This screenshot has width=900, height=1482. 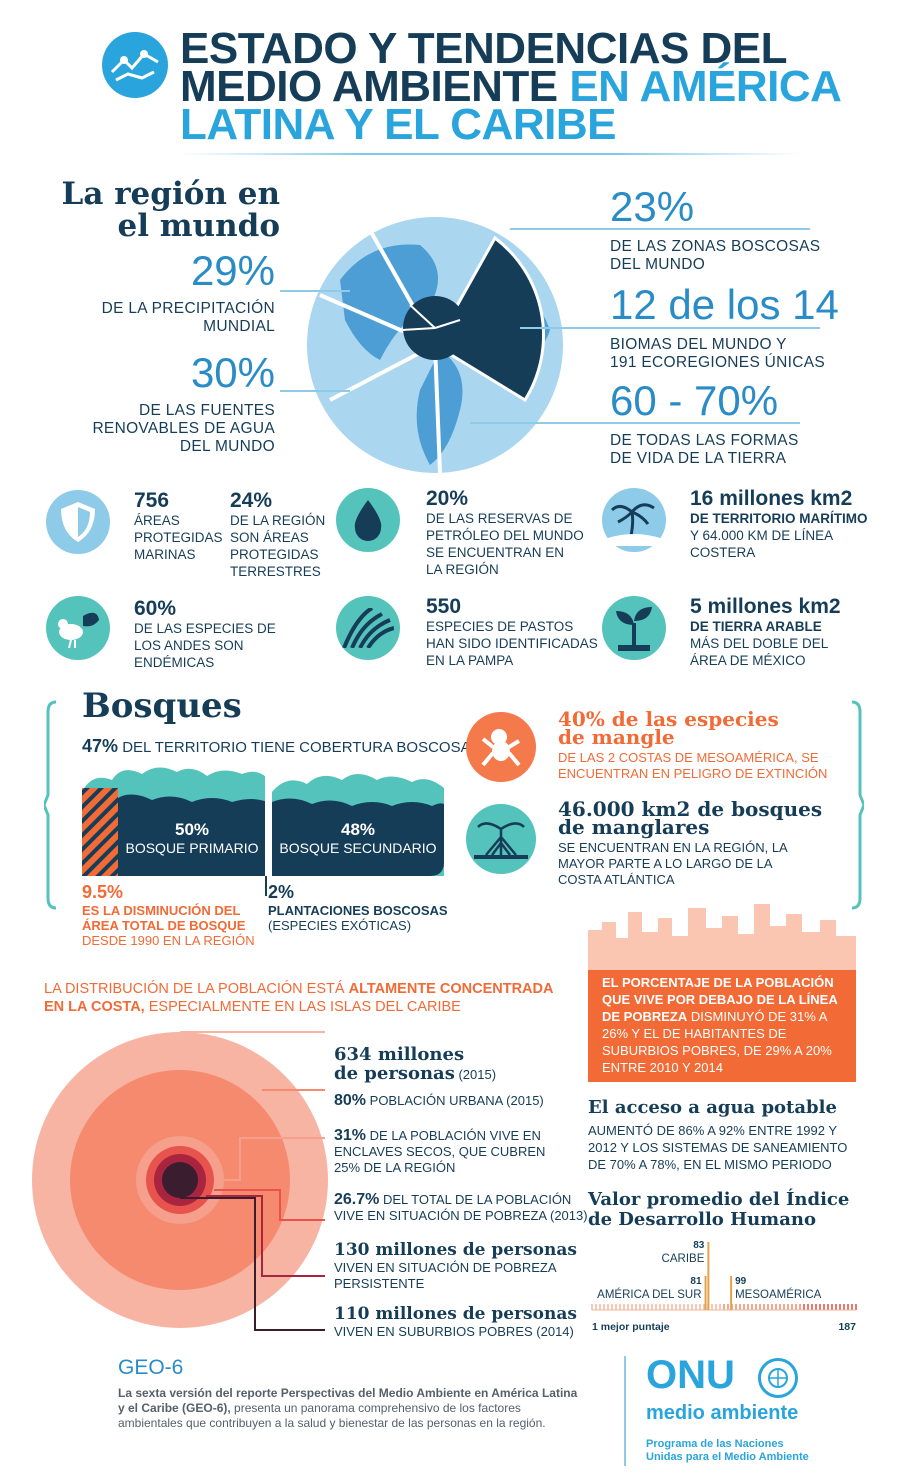 I want to click on hdi-label-caribe: CARIBE, so click(x=683, y=1259).